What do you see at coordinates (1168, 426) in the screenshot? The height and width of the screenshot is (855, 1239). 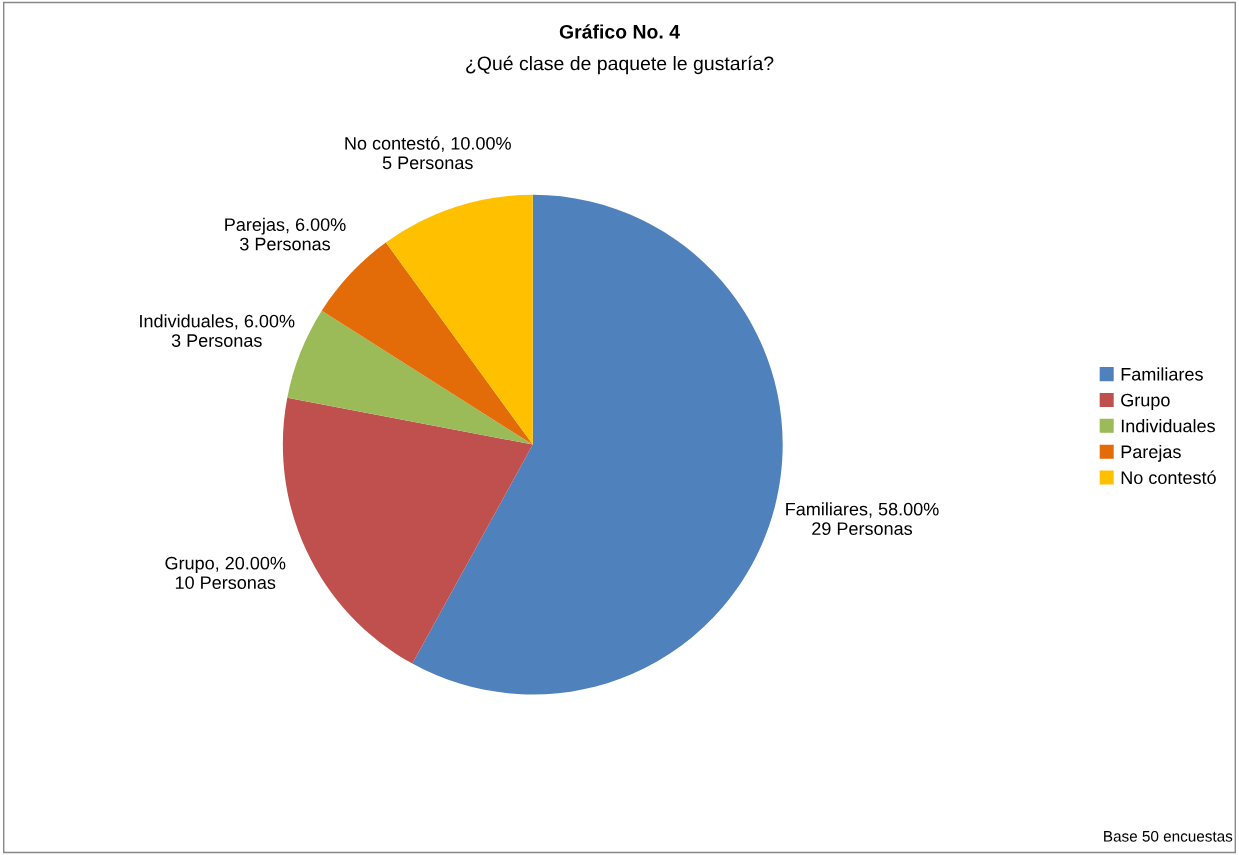 I see `legend-label: Individuales` at bounding box center [1168, 426].